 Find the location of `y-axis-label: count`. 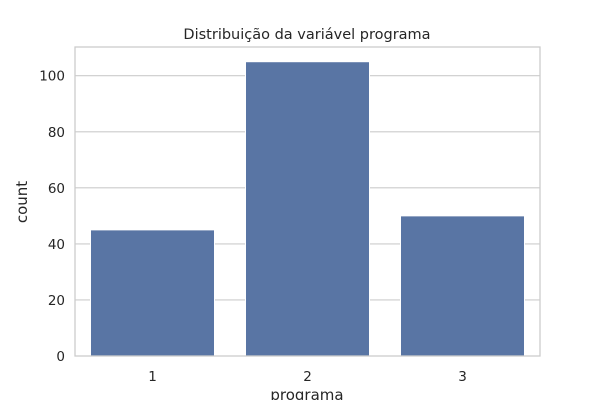

y-axis-label: count is located at coordinates (22, 202).